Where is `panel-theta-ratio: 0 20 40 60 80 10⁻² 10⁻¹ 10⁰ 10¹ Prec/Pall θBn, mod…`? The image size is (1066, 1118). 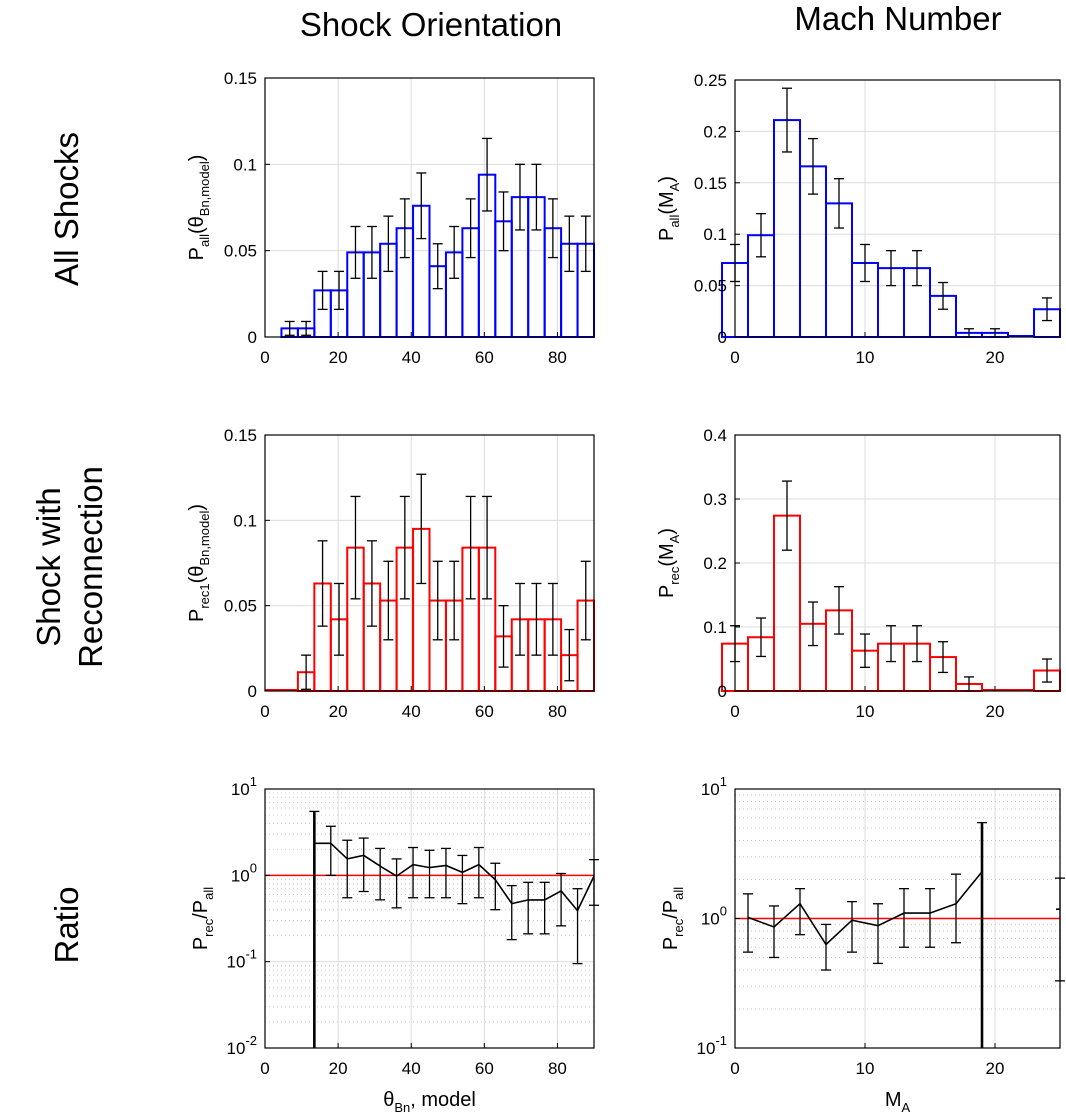
panel-theta-ratio: 0 20 40 60 80 10⁻² 10⁻¹ 10⁰ 10¹ Prec/Pall θBn, mod… is located at coordinates (394, 944).